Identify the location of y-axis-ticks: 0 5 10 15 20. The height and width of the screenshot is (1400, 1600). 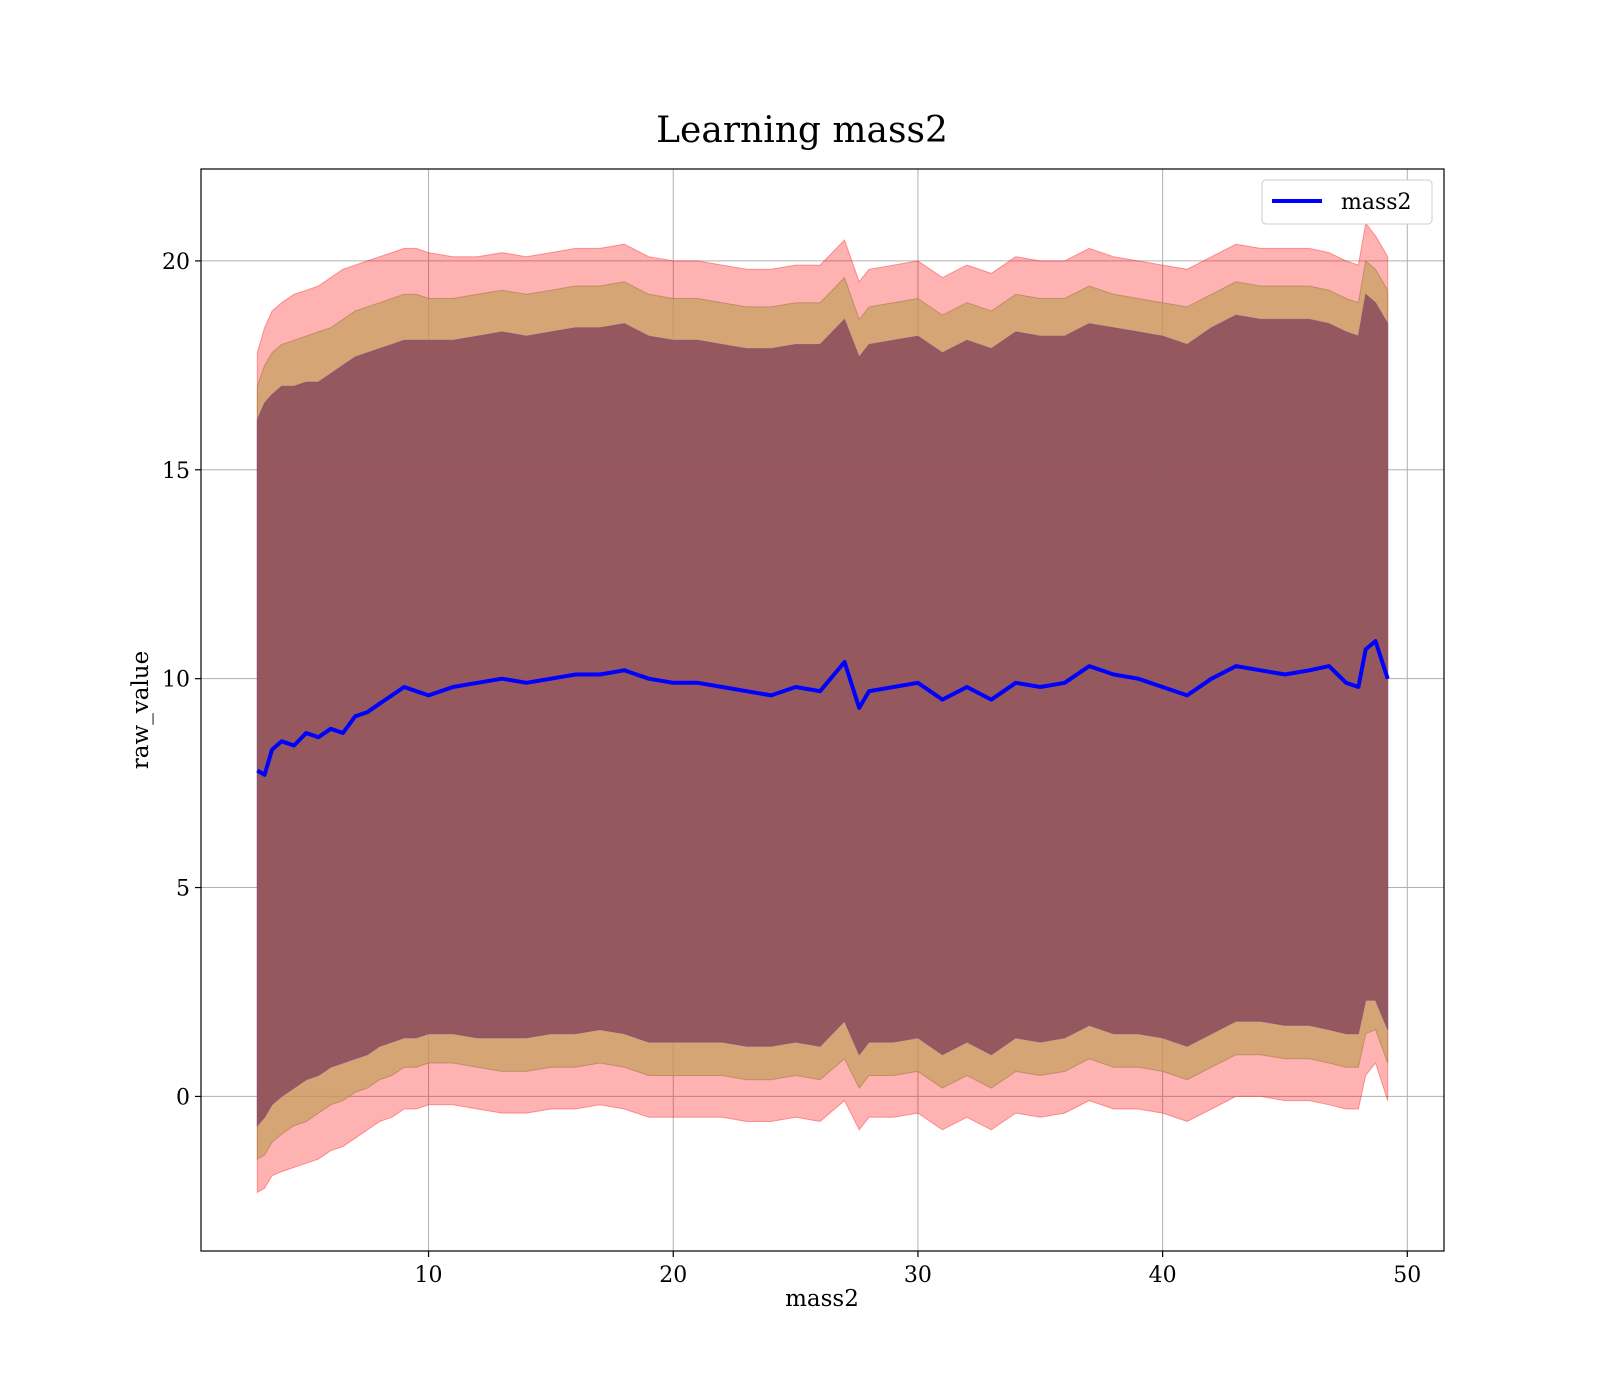
(181, 680).